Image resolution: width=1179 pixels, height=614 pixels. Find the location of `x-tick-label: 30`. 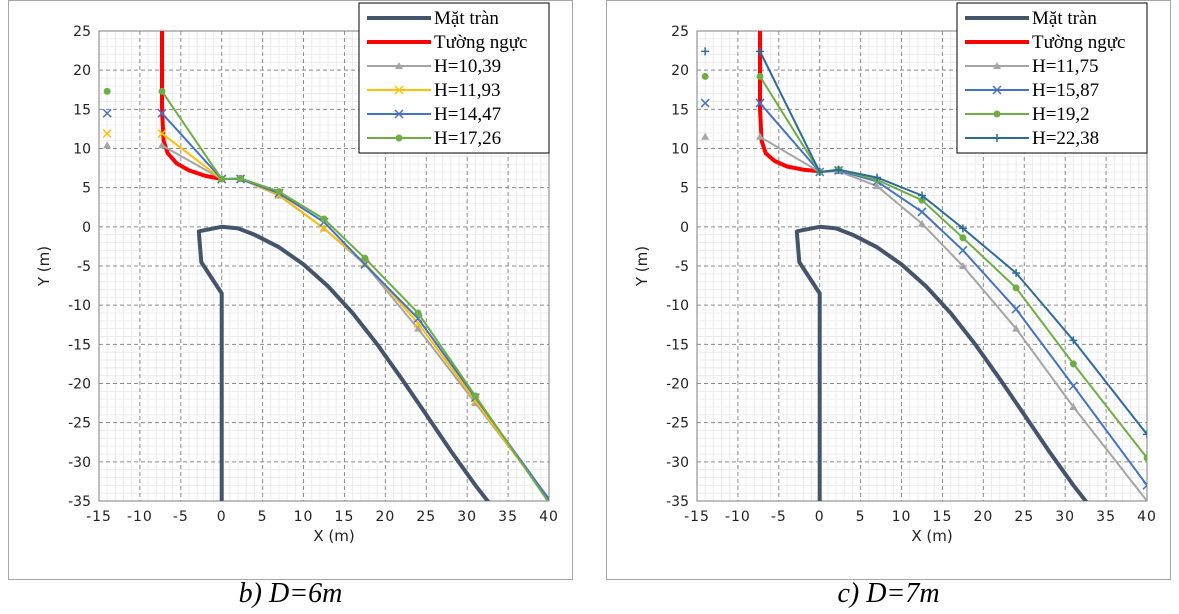

x-tick-label: 30 is located at coordinates (467, 517).